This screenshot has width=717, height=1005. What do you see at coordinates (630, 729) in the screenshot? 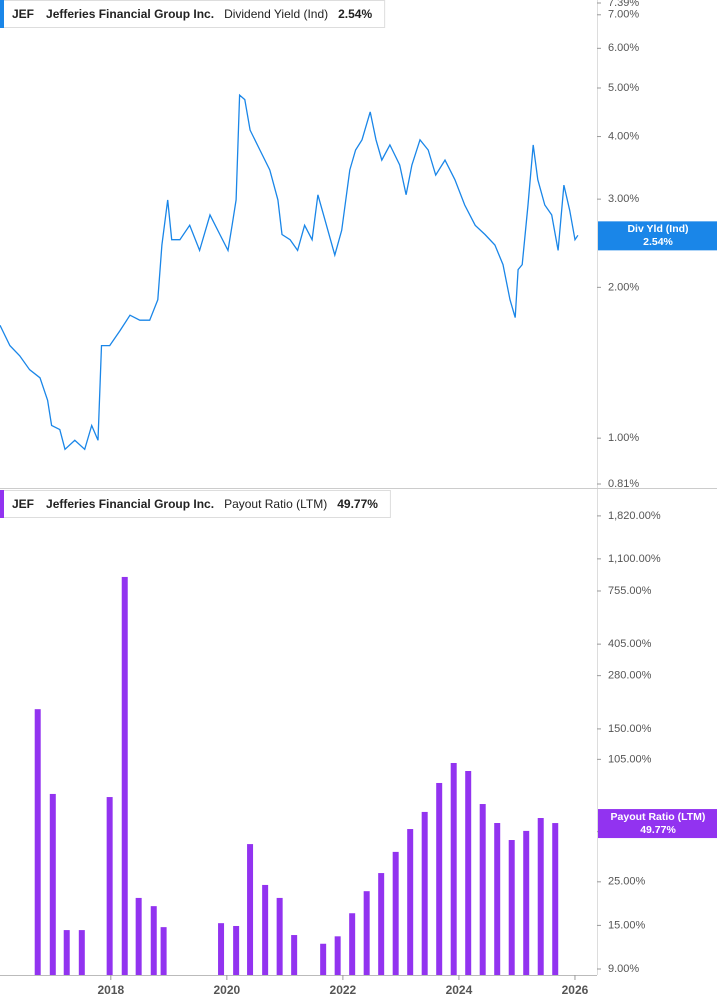
I see `y-tick-label: 150.00%` at bounding box center [630, 729].